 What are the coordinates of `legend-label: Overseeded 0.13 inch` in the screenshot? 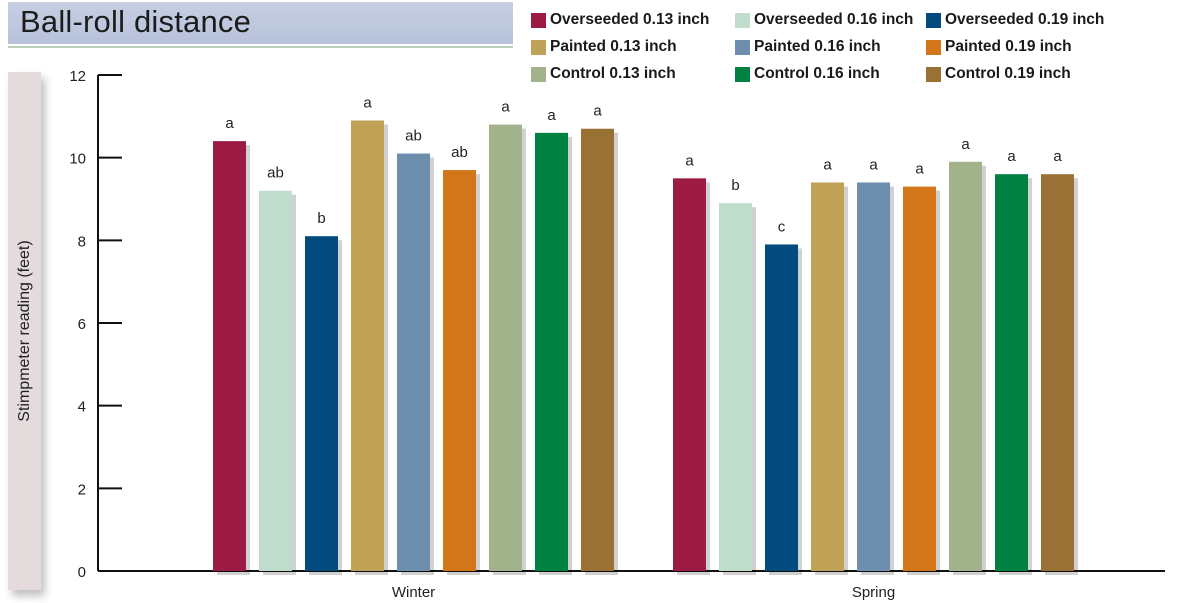 It's located at (630, 19).